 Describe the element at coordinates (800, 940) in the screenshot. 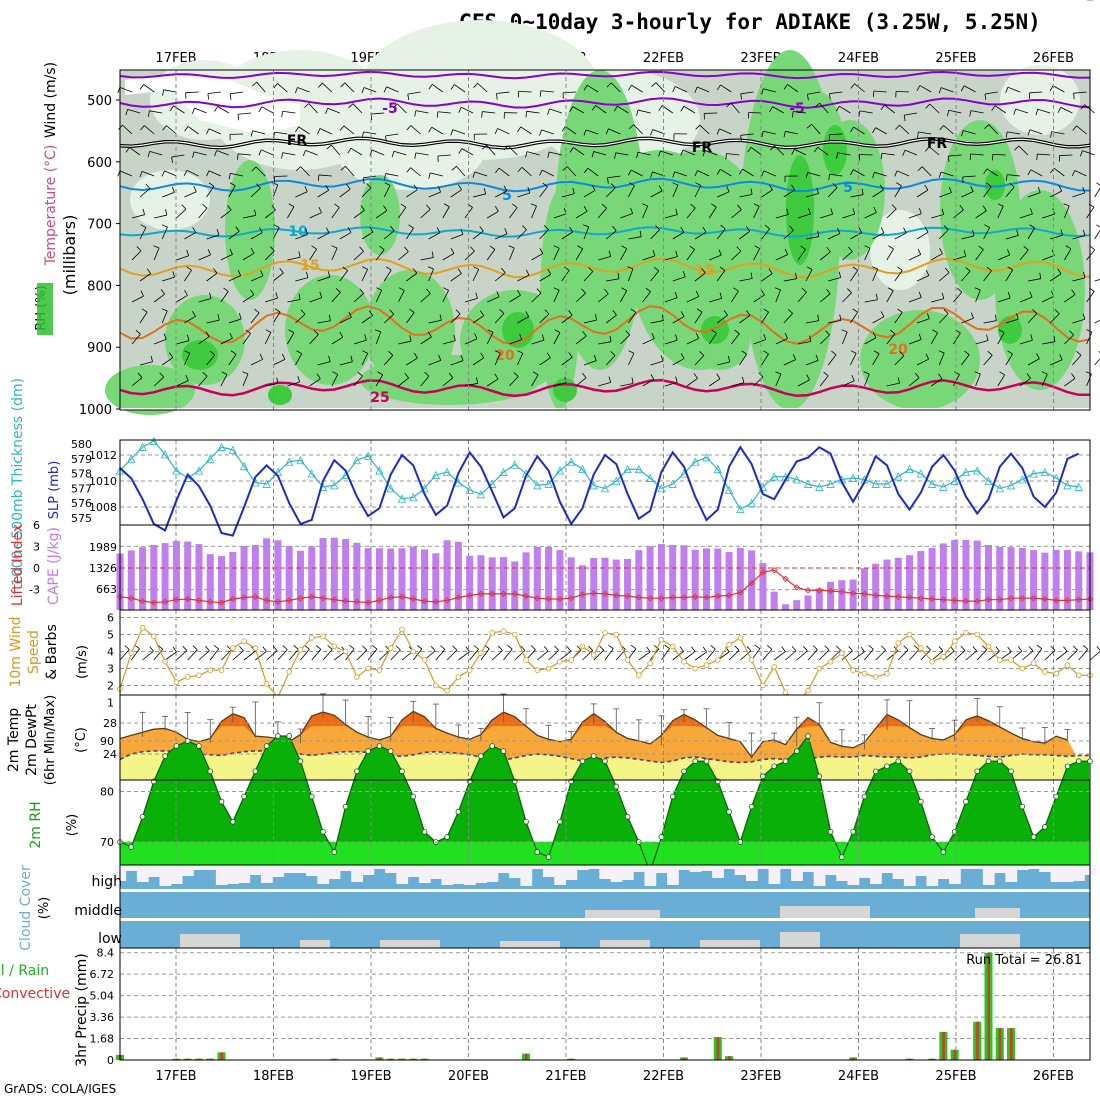

I see `low-cloud-block` at that location.